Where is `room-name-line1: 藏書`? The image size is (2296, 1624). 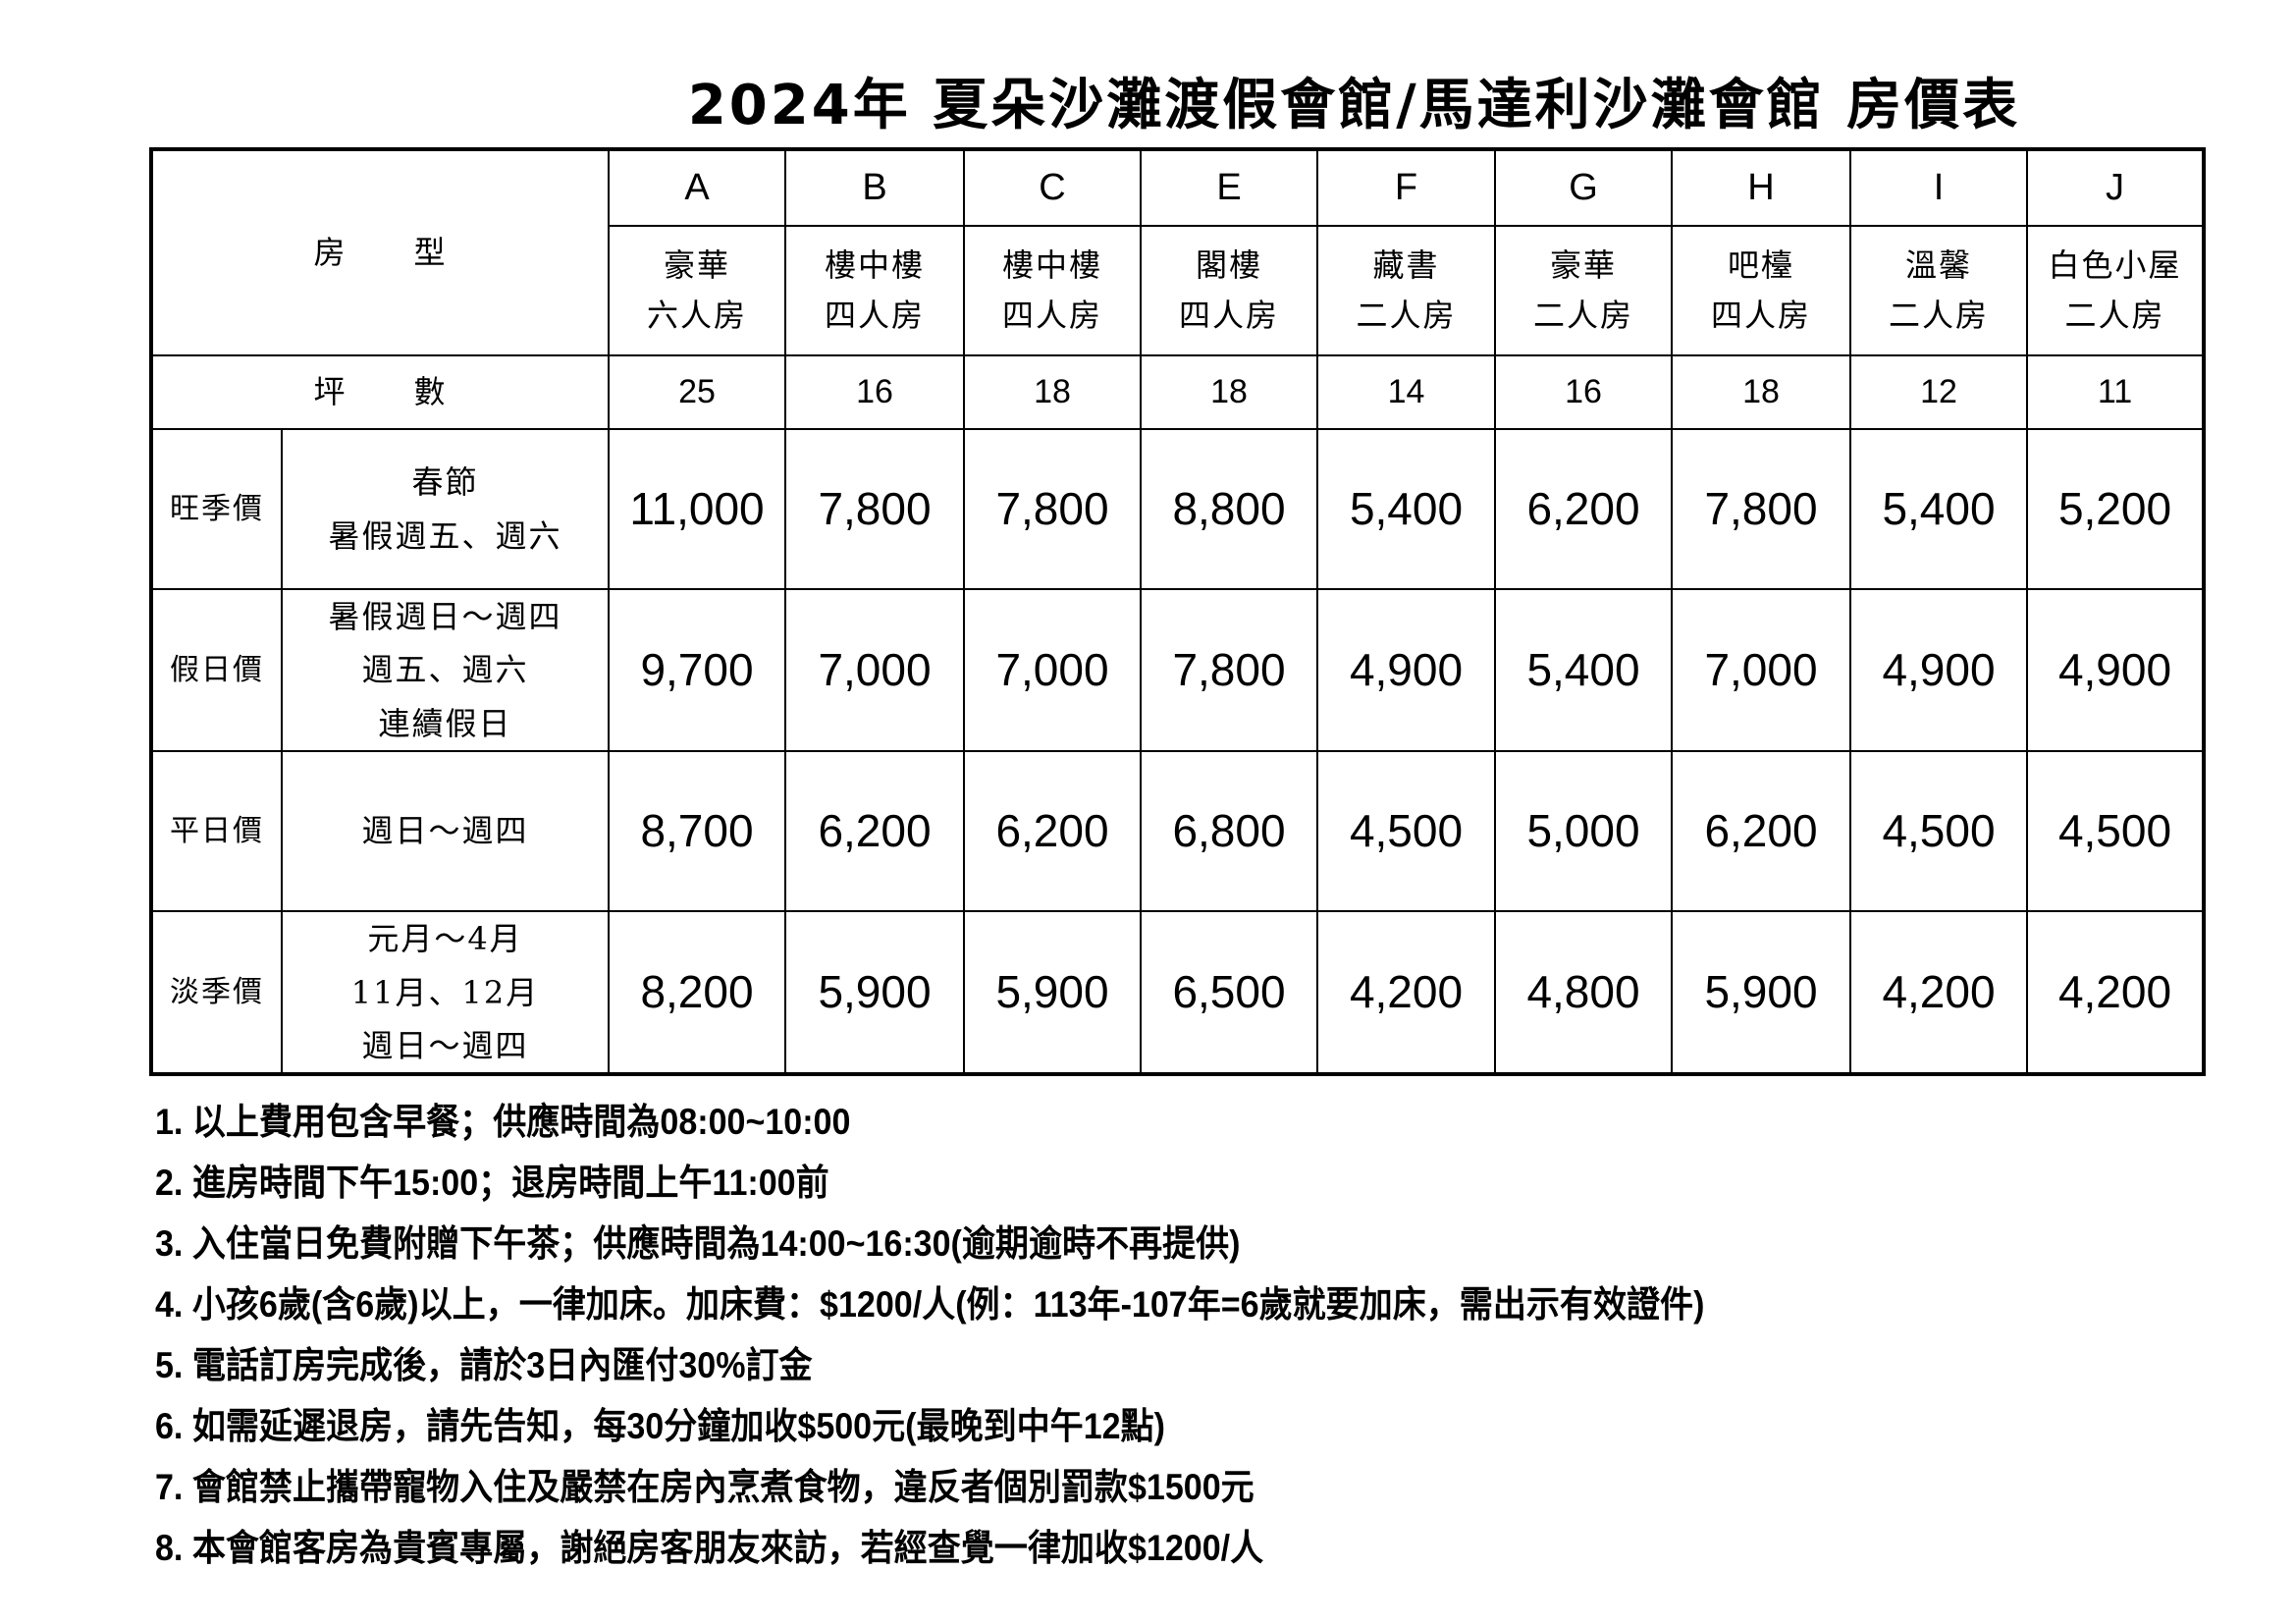 room-name-line1: 藏書 is located at coordinates (1406, 264).